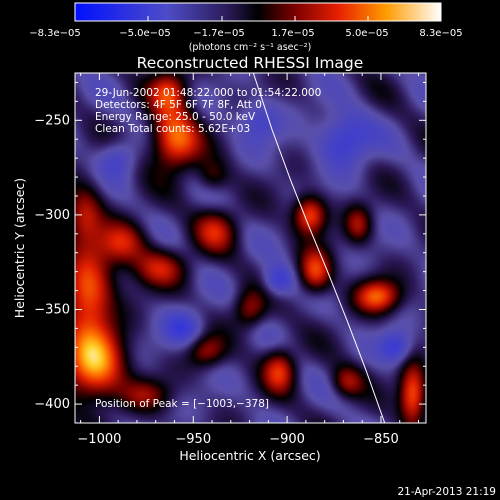 This screenshot has height=500, width=500. What do you see at coordinates (178, 105) in the screenshot?
I see `detectors-annotation: Detectors: 4F 5F 6F 7F 8F, Att 0` at bounding box center [178, 105].